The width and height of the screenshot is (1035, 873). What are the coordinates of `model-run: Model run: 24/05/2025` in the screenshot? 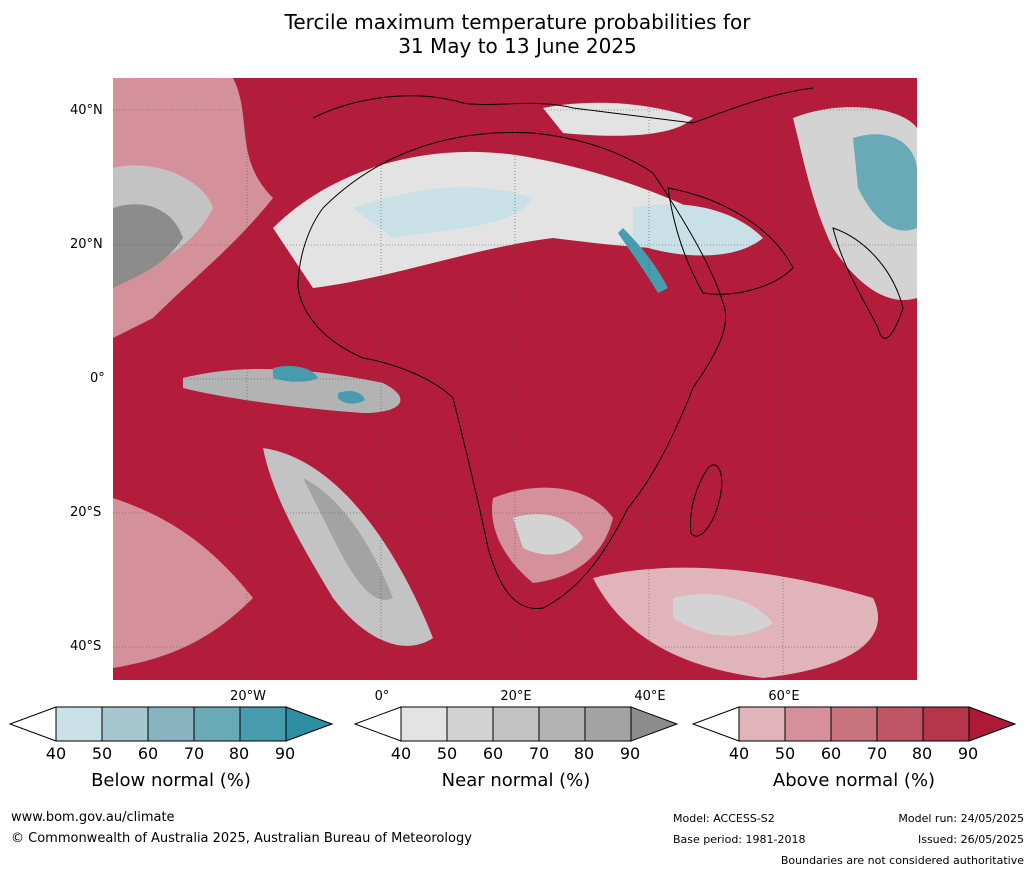 It's located at (961, 818).